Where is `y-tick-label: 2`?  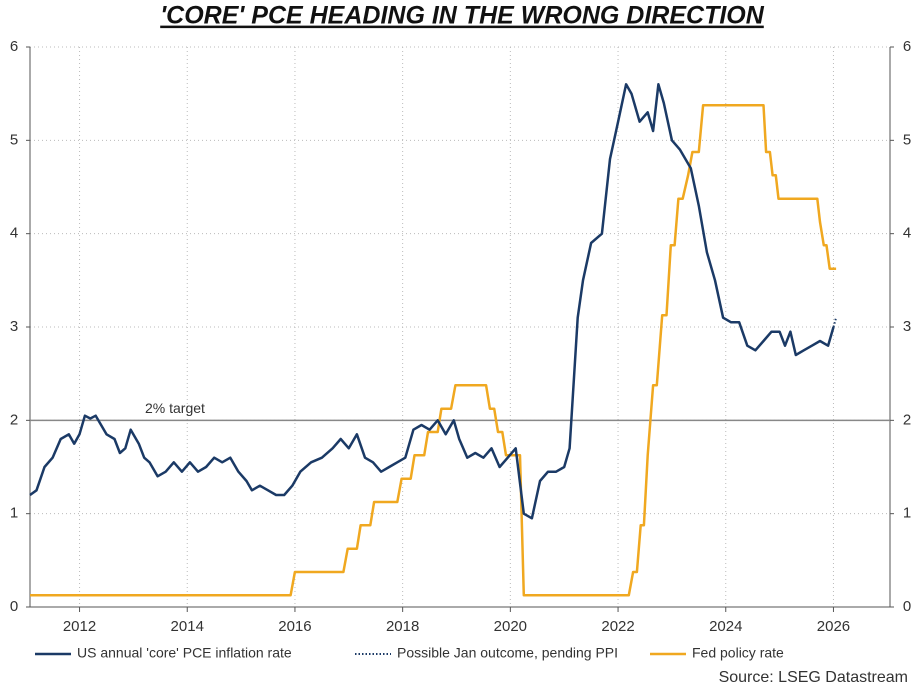
y-tick-label: 2 is located at coordinates (14, 419).